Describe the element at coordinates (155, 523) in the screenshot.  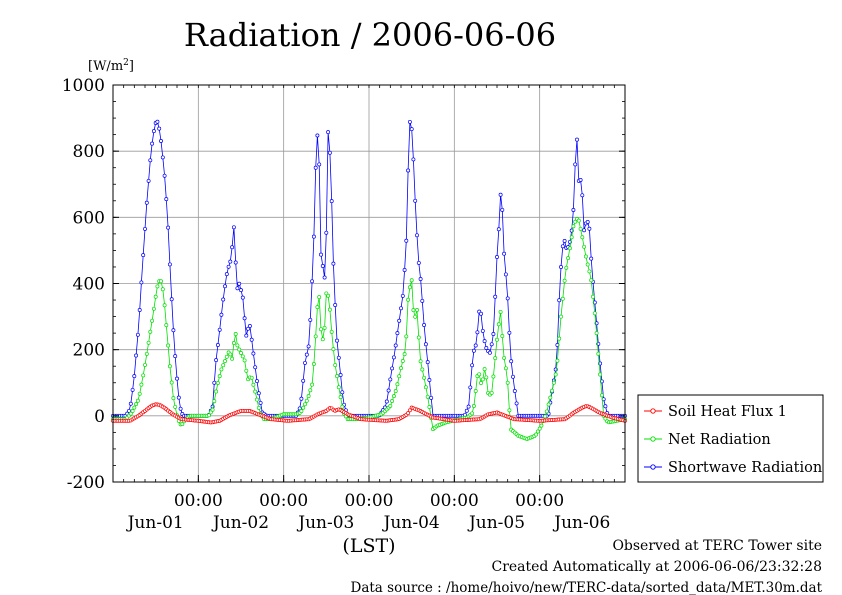
I see `x-tick-date-label: Jun-01` at that location.